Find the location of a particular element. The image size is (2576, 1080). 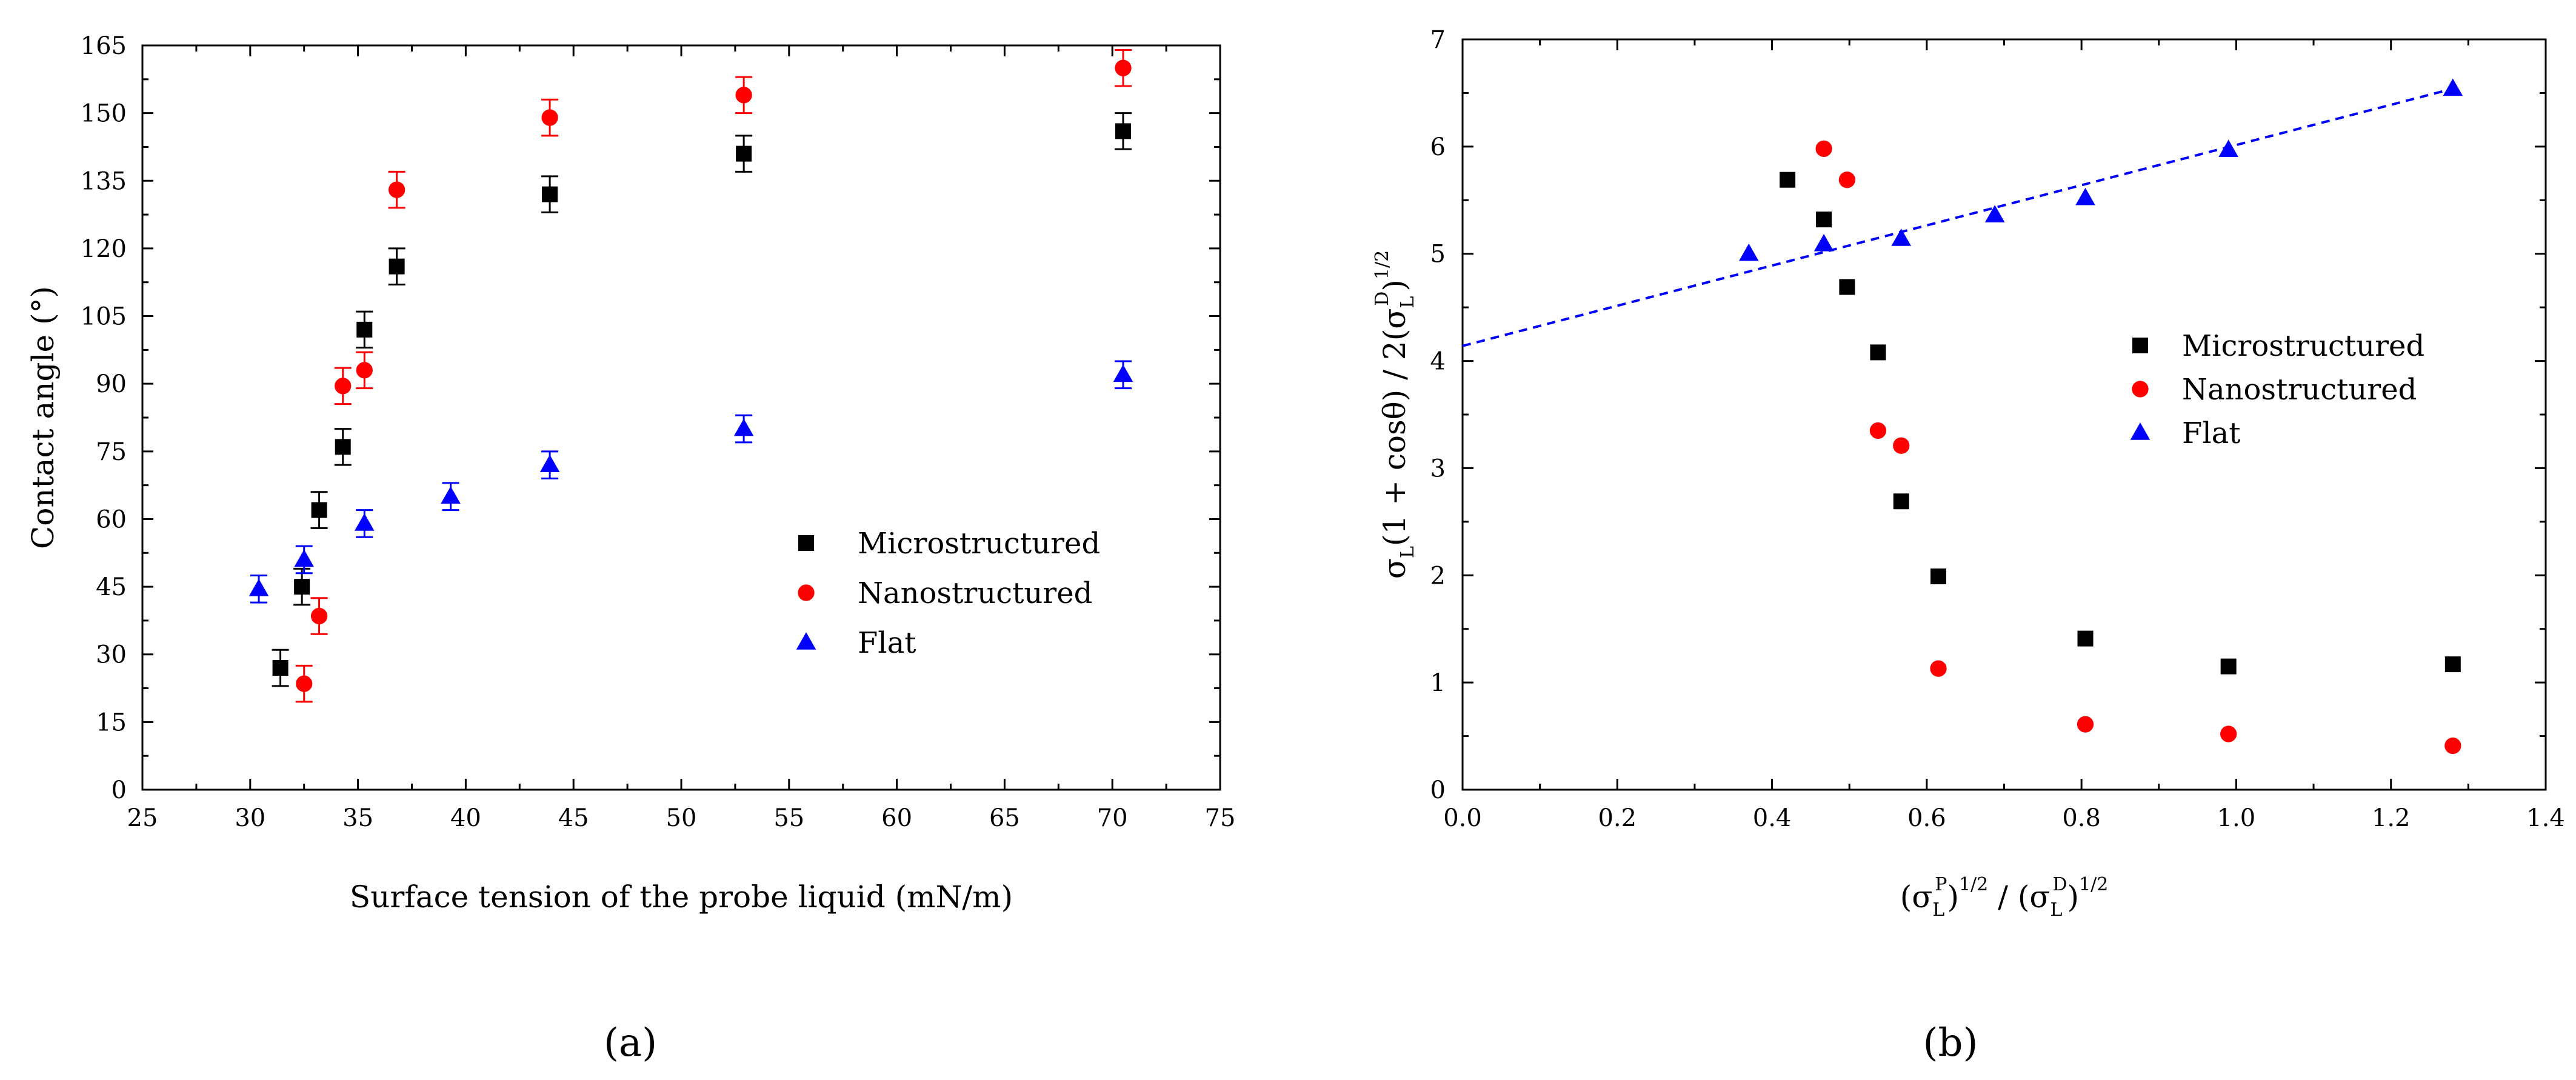

y-axis-label: σL(1 + cosθ) / 2(σLD)1/2 is located at coordinates (1395, 414).